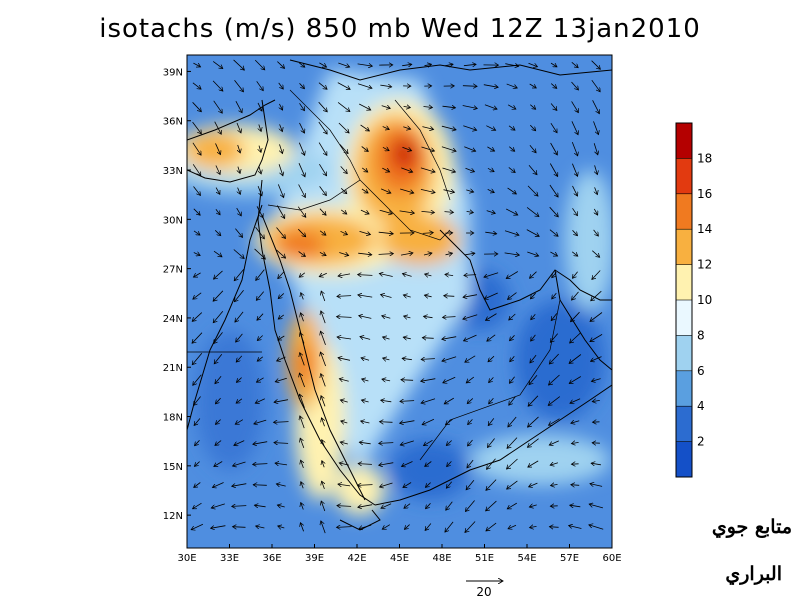  I want to click on lat-tick-label: 27N, so click(173, 270).